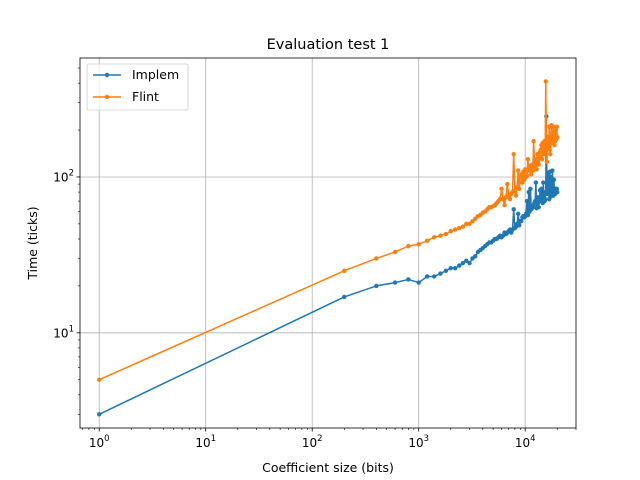 This screenshot has height=480, width=640. Describe the element at coordinates (155, 74) in the screenshot. I see `legend-label-implem: Implem` at that location.